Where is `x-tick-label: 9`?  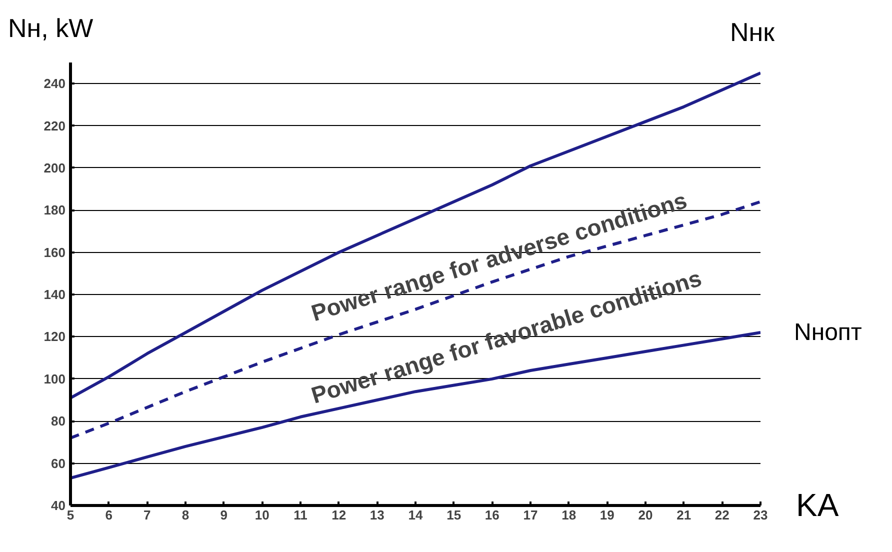 x-tick-label: 9 is located at coordinates (224, 515).